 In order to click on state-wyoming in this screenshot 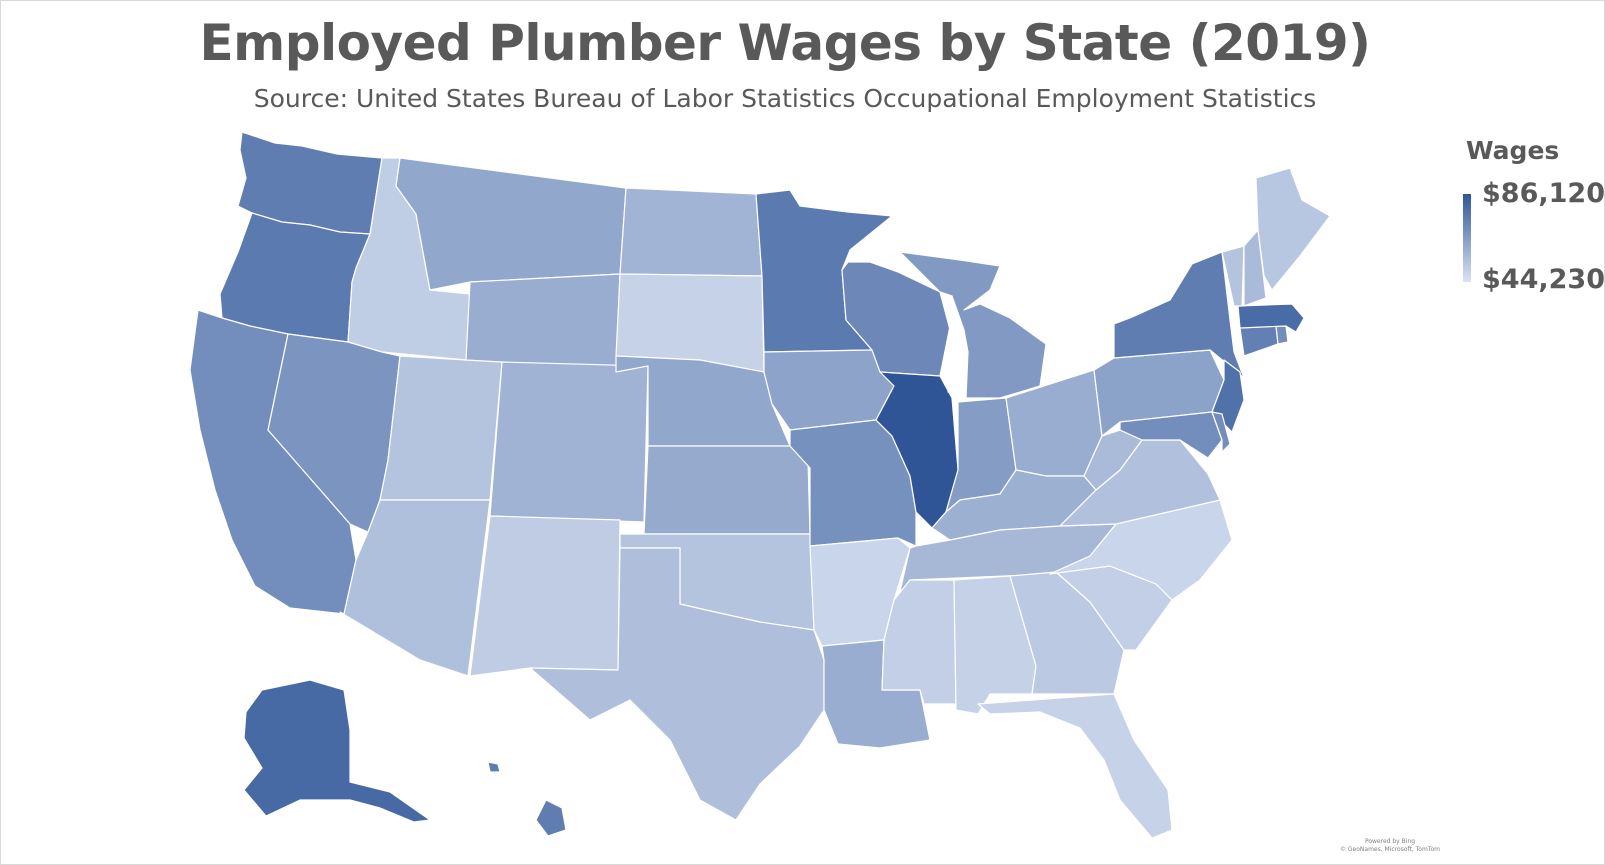, I will do `click(543, 323)`.